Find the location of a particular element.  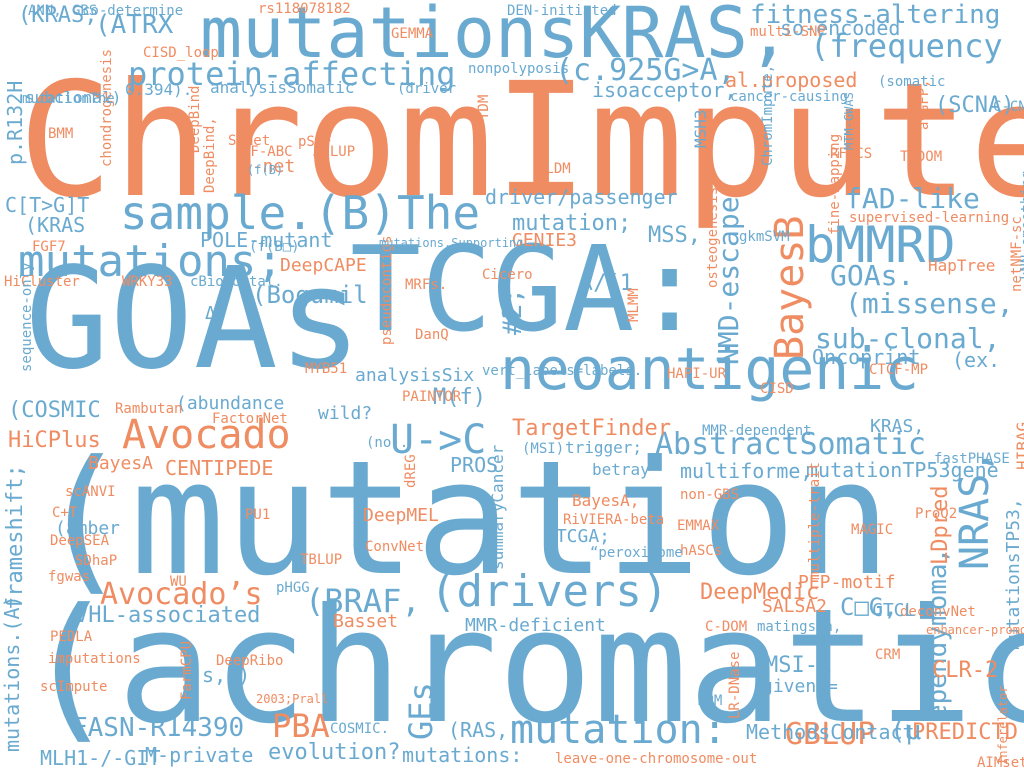

word-driver: (driver is located at coordinates (427, 89).